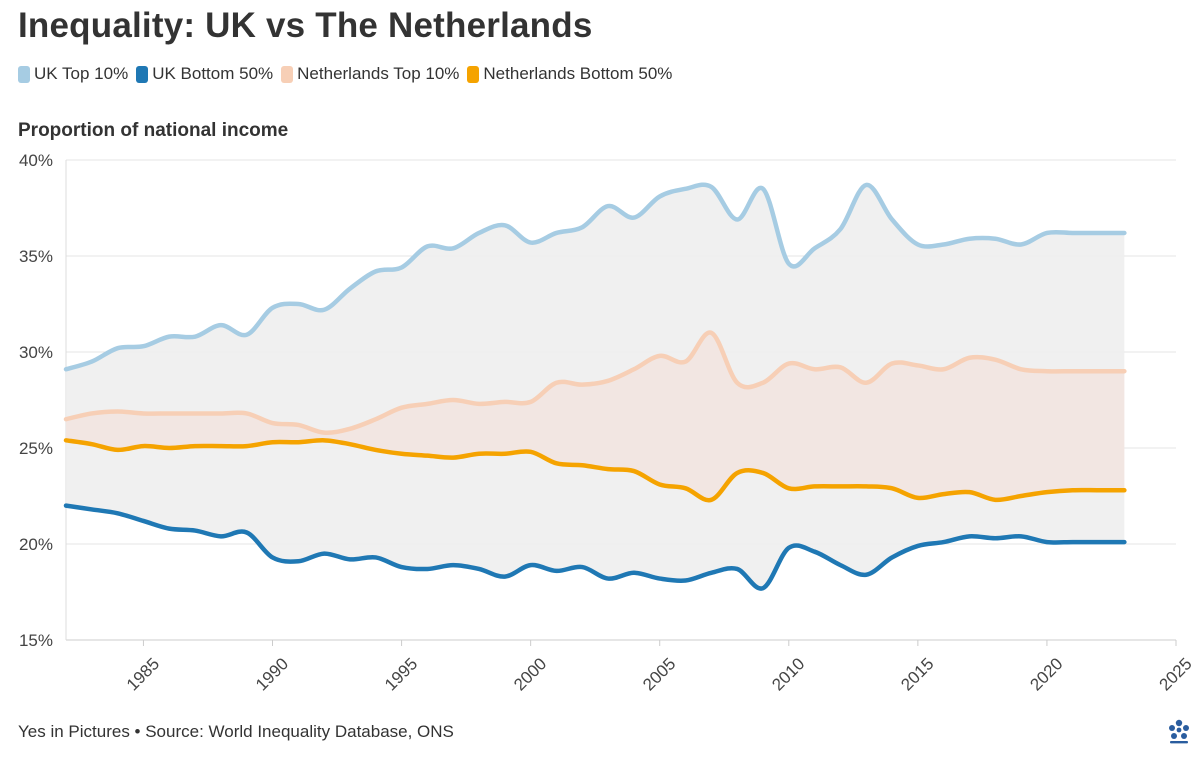  What do you see at coordinates (378, 73) in the screenshot?
I see `legend-label-nl-top: Netherlands Top 10%` at bounding box center [378, 73].